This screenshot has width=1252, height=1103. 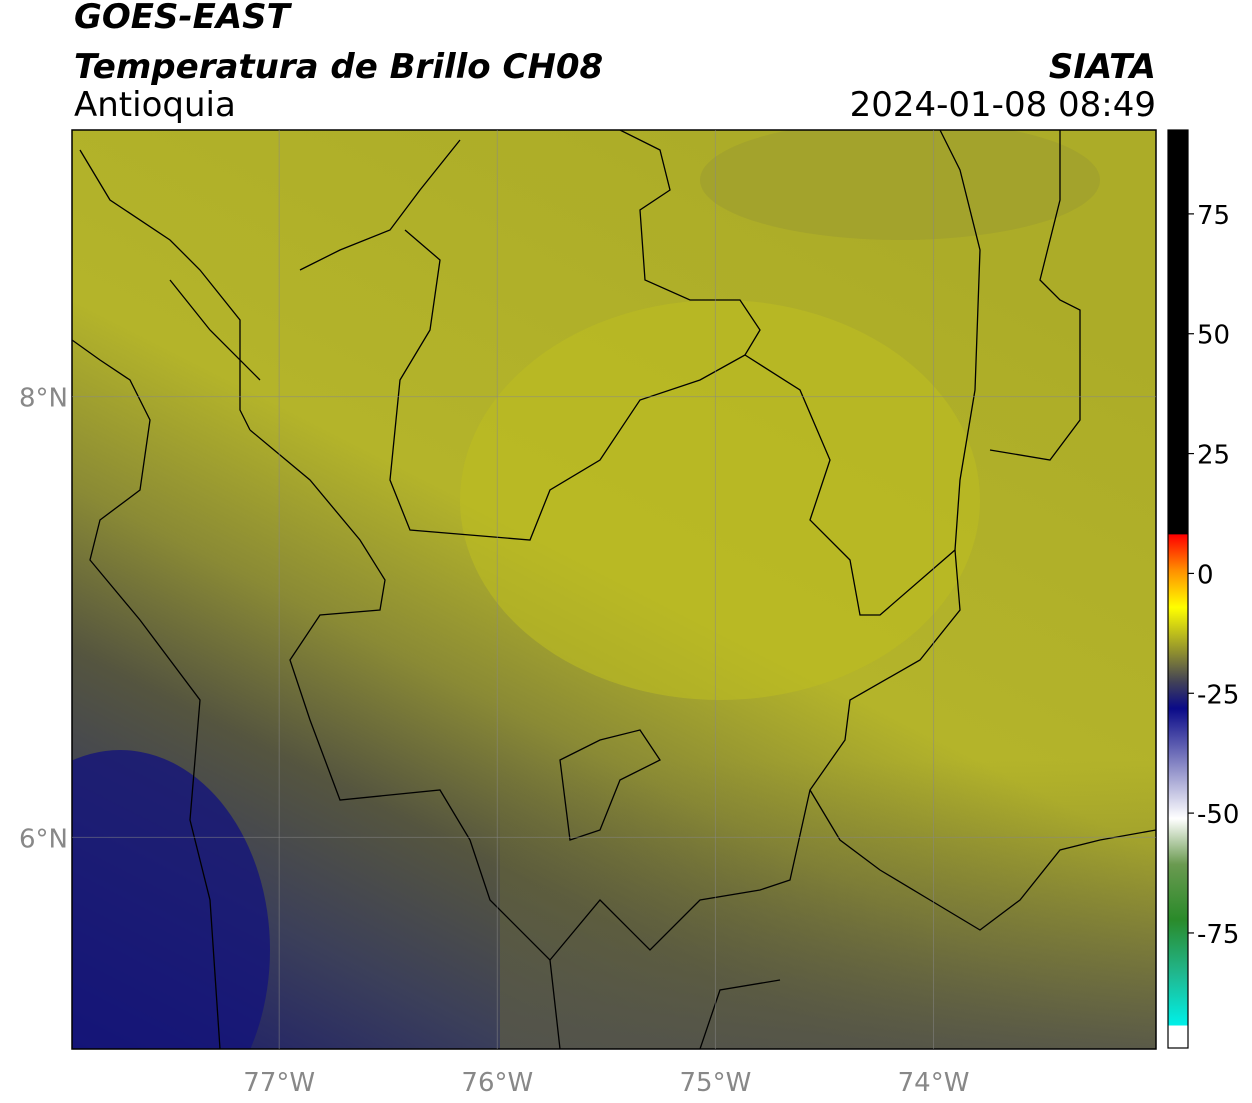 What do you see at coordinates (716, 1083) in the screenshot?
I see `x-tick-label: 75°W` at bounding box center [716, 1083].